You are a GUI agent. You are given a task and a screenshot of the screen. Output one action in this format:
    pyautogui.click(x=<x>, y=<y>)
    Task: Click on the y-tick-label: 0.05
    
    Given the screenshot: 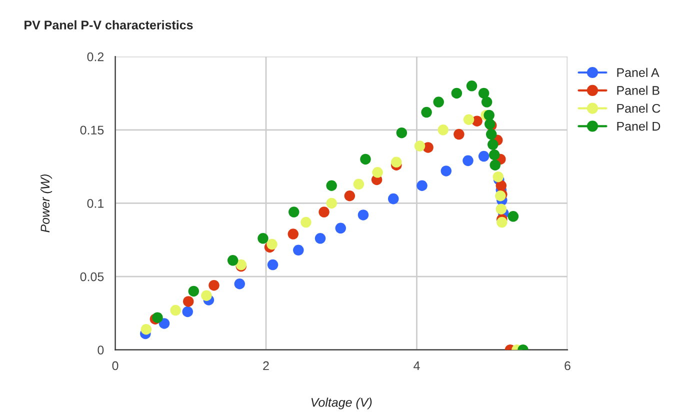 What is the action you would take?
    pyautogui.click(x=92, y=277)
    